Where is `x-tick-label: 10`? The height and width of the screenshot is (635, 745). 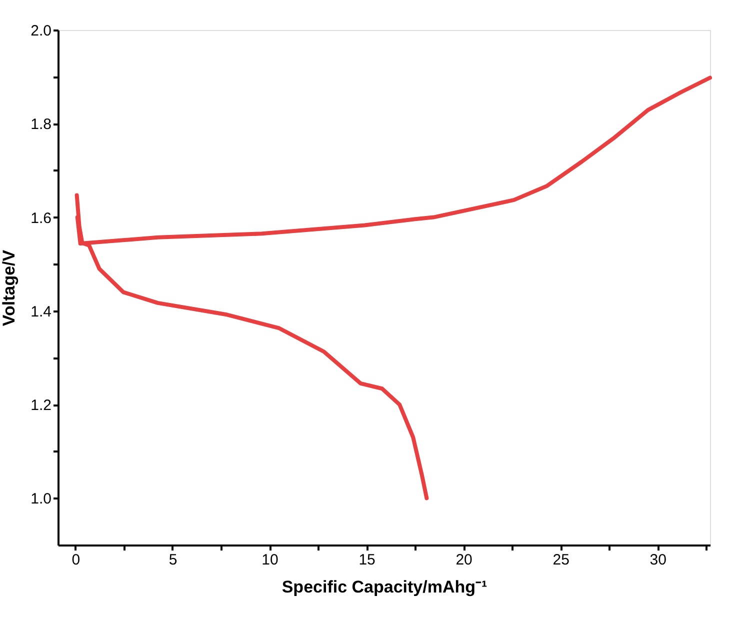
x-tick-label: 10 is located at coordinates (270, 560).